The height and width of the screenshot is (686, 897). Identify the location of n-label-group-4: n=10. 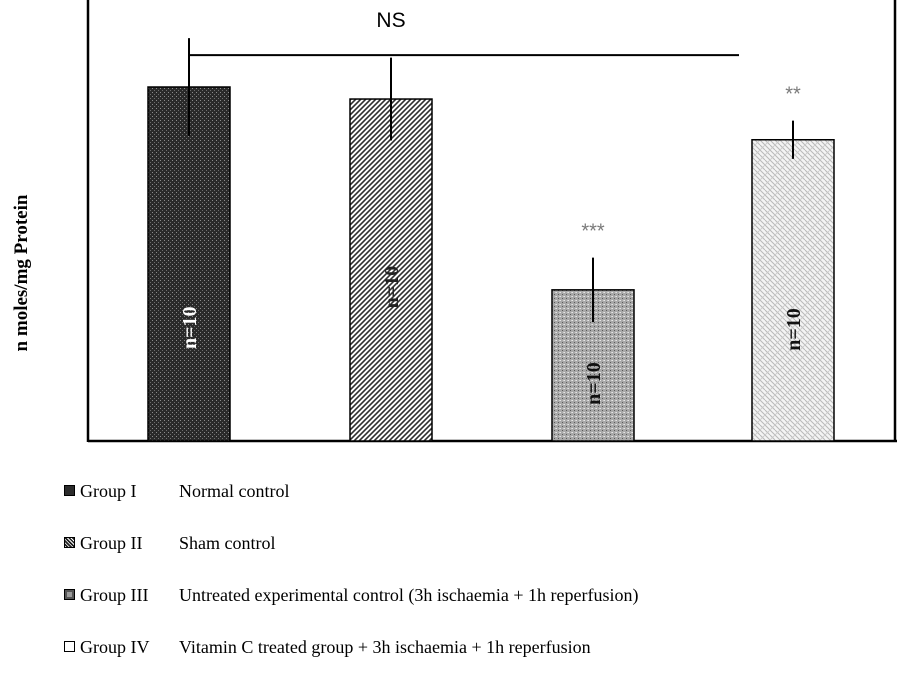
(794, 329).